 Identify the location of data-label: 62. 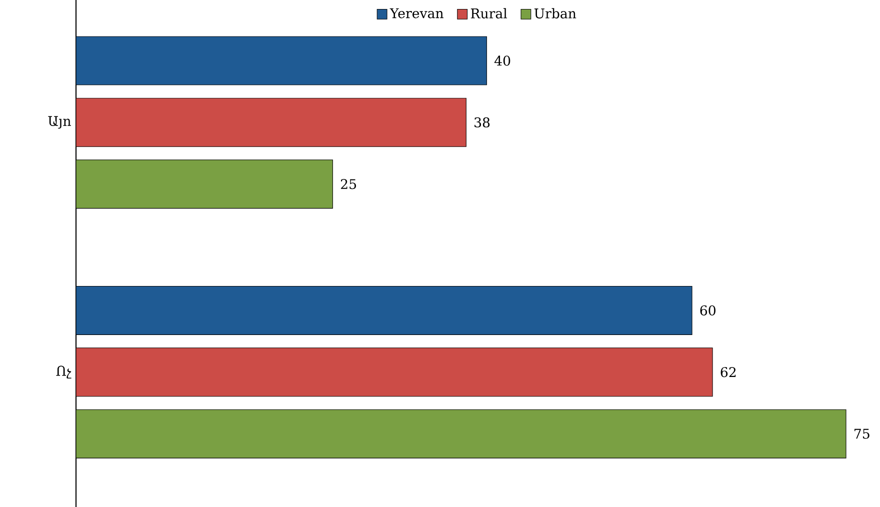
(728, 372).